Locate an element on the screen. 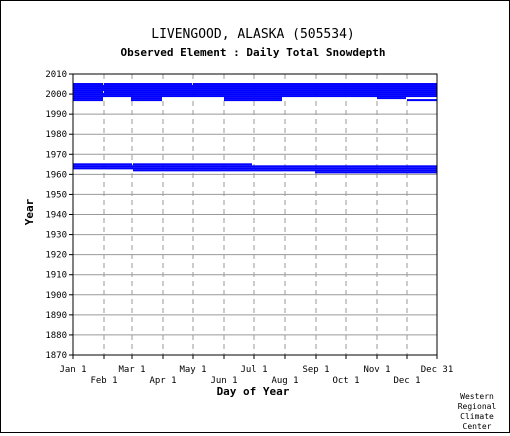 The height and width of the screenshot is (436, 510). y-tick-label: 1900 is located at coordinates (56, 296).